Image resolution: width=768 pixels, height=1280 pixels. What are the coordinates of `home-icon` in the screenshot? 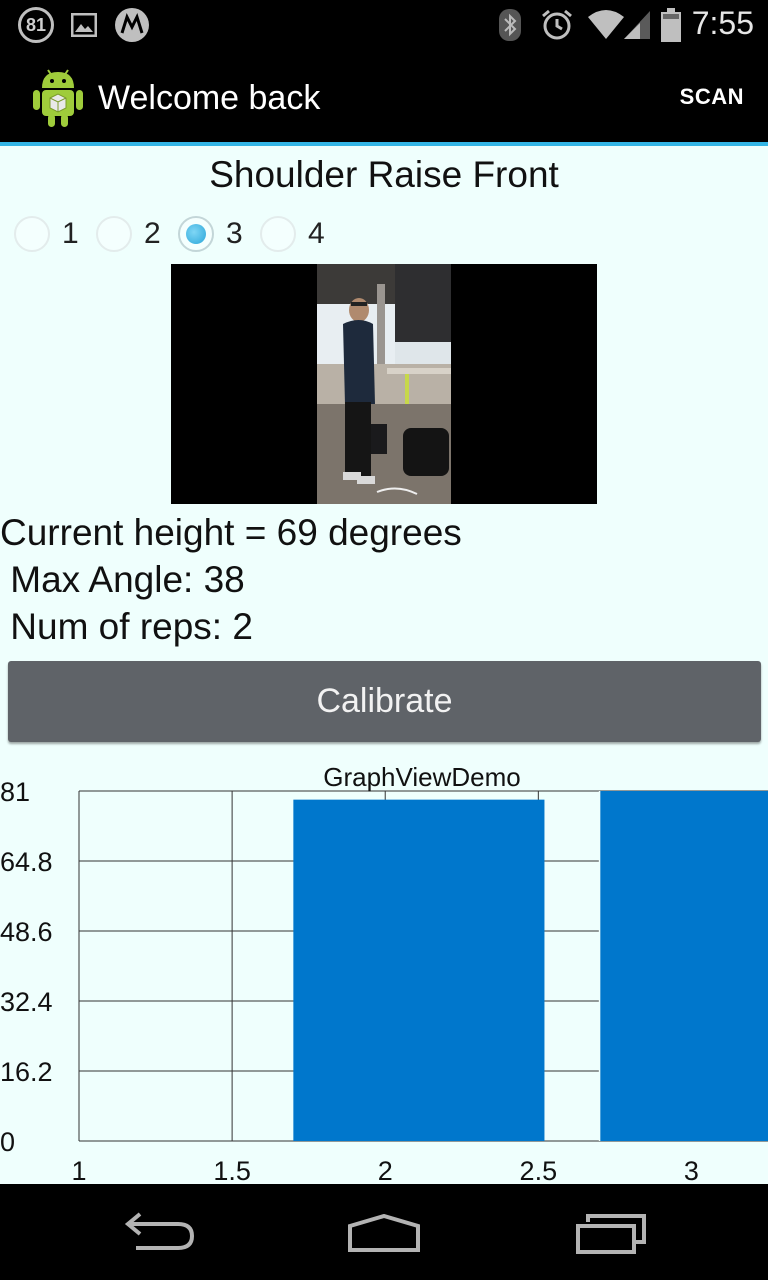 It's located at (384, 1233).